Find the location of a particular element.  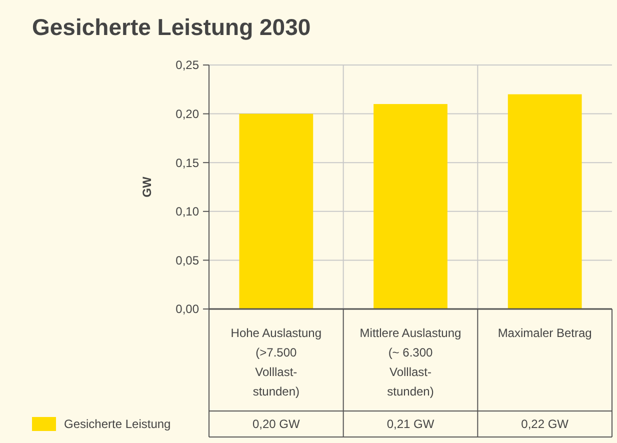

legend-label: Gesicherte Leistung is located at coordinates (117, 424).